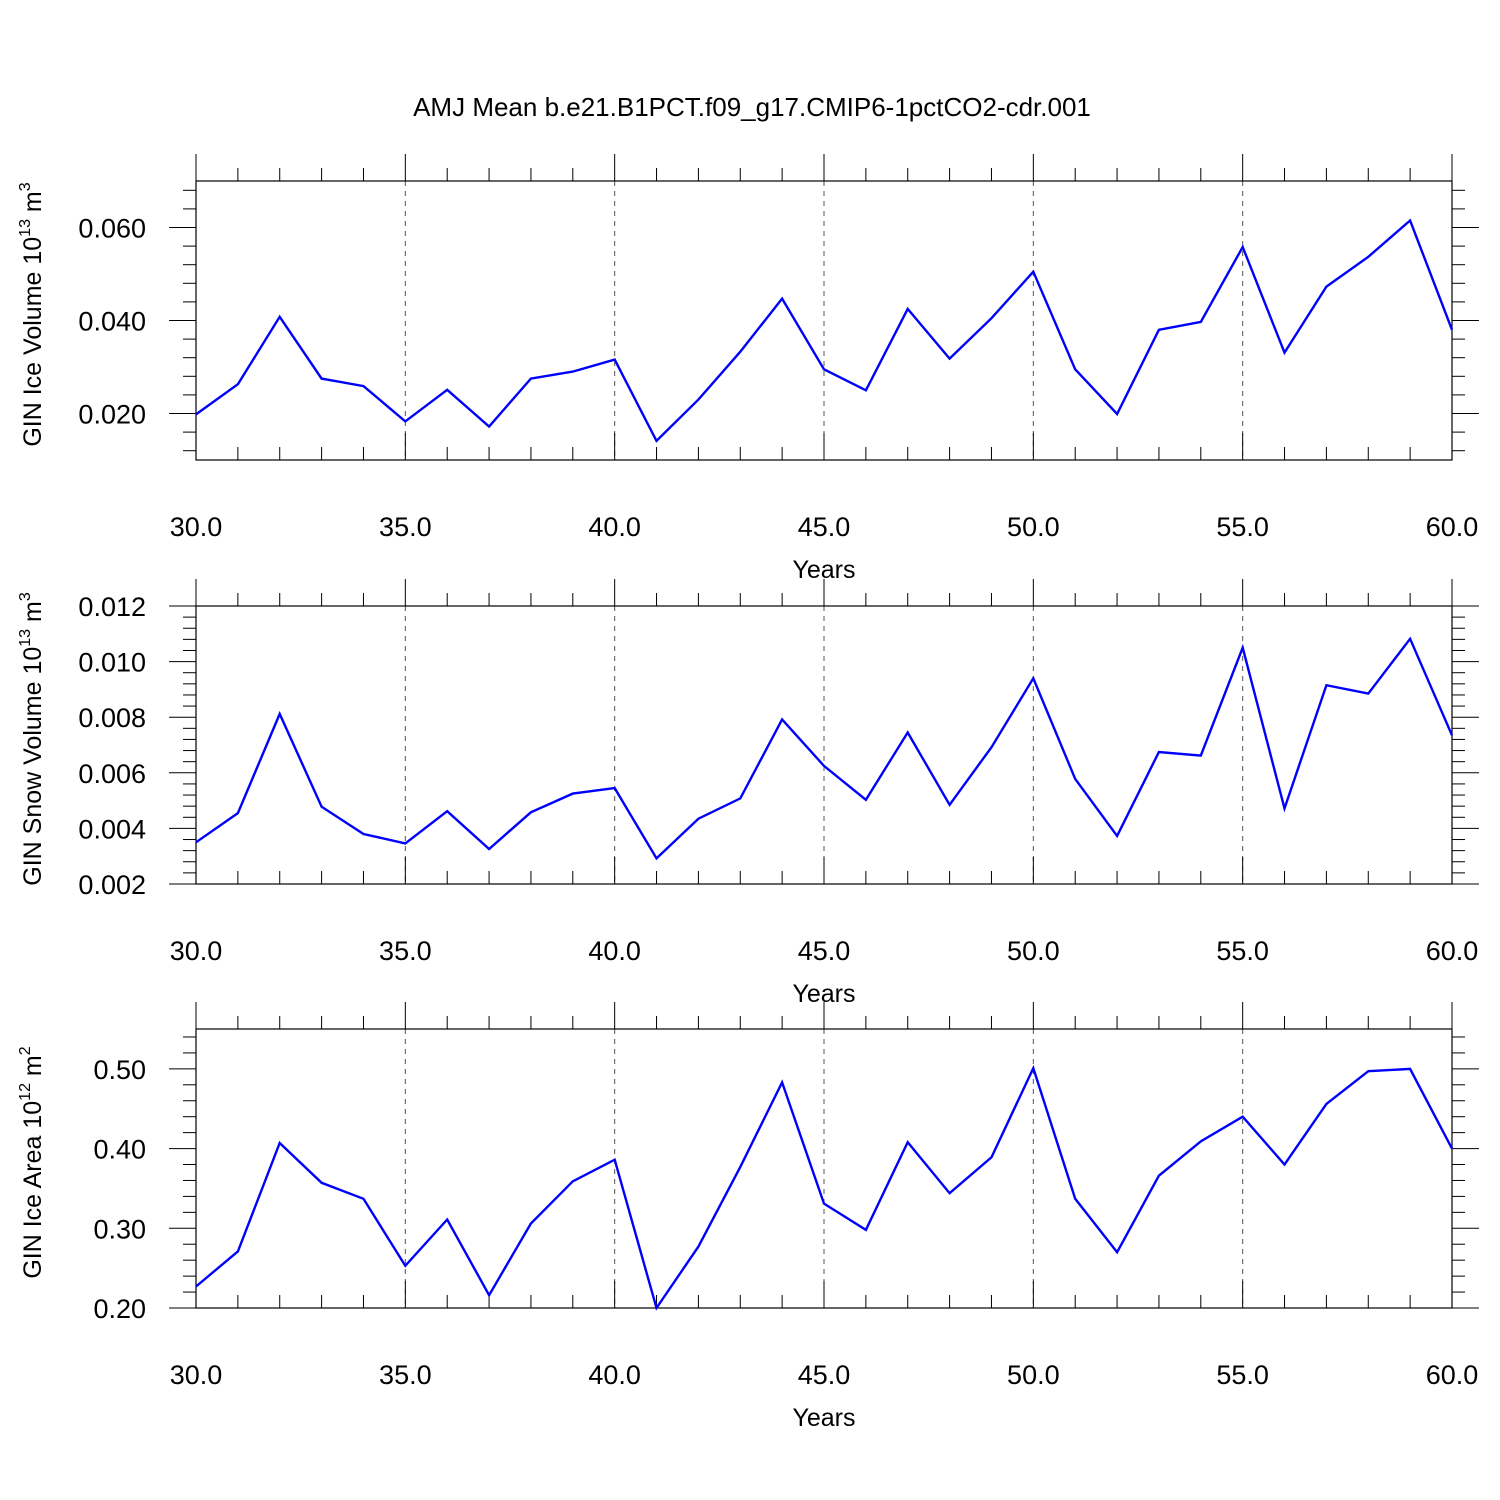 The image size is (1500, 1500). I want to click on y-tick-label: 0.010, so click(112, 663).